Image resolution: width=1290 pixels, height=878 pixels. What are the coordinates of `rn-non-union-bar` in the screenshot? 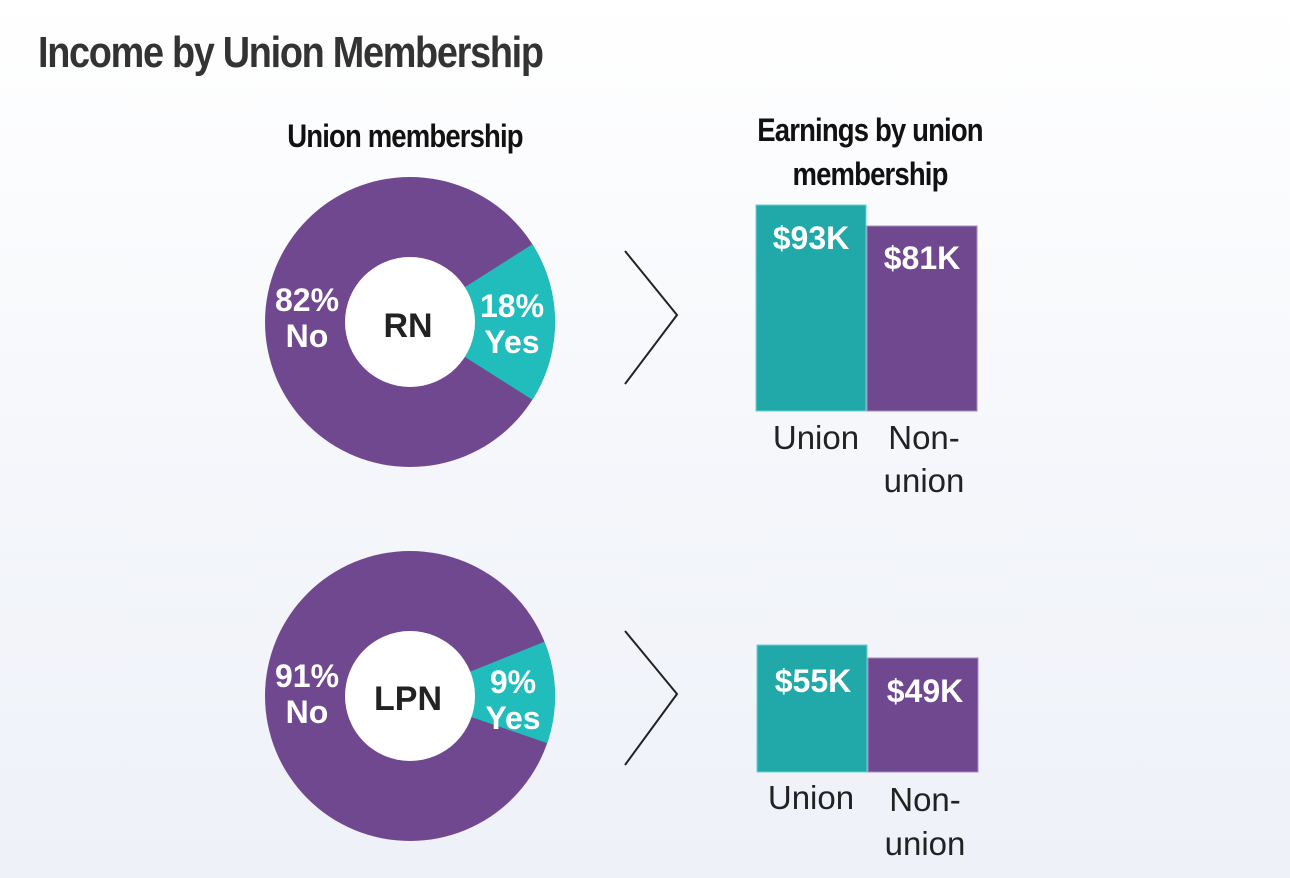 It's located at (922, 318).